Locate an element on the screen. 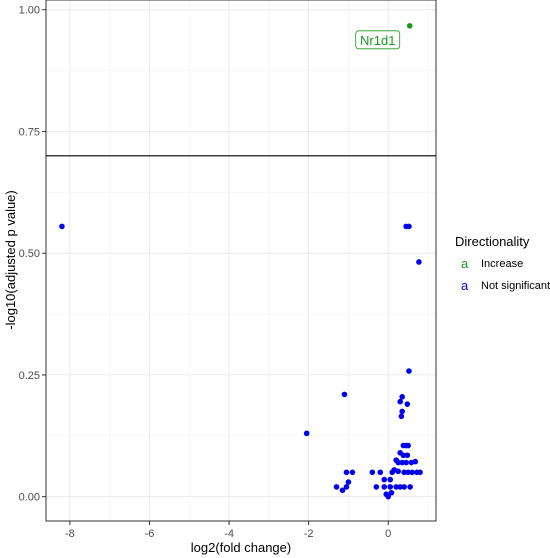 Image resolution: width=550 pixels, height=558 pixels. y-axis-ticks: 0.00 0.25 0.50 0.75 1.00 is located at coordinates (32, 254).